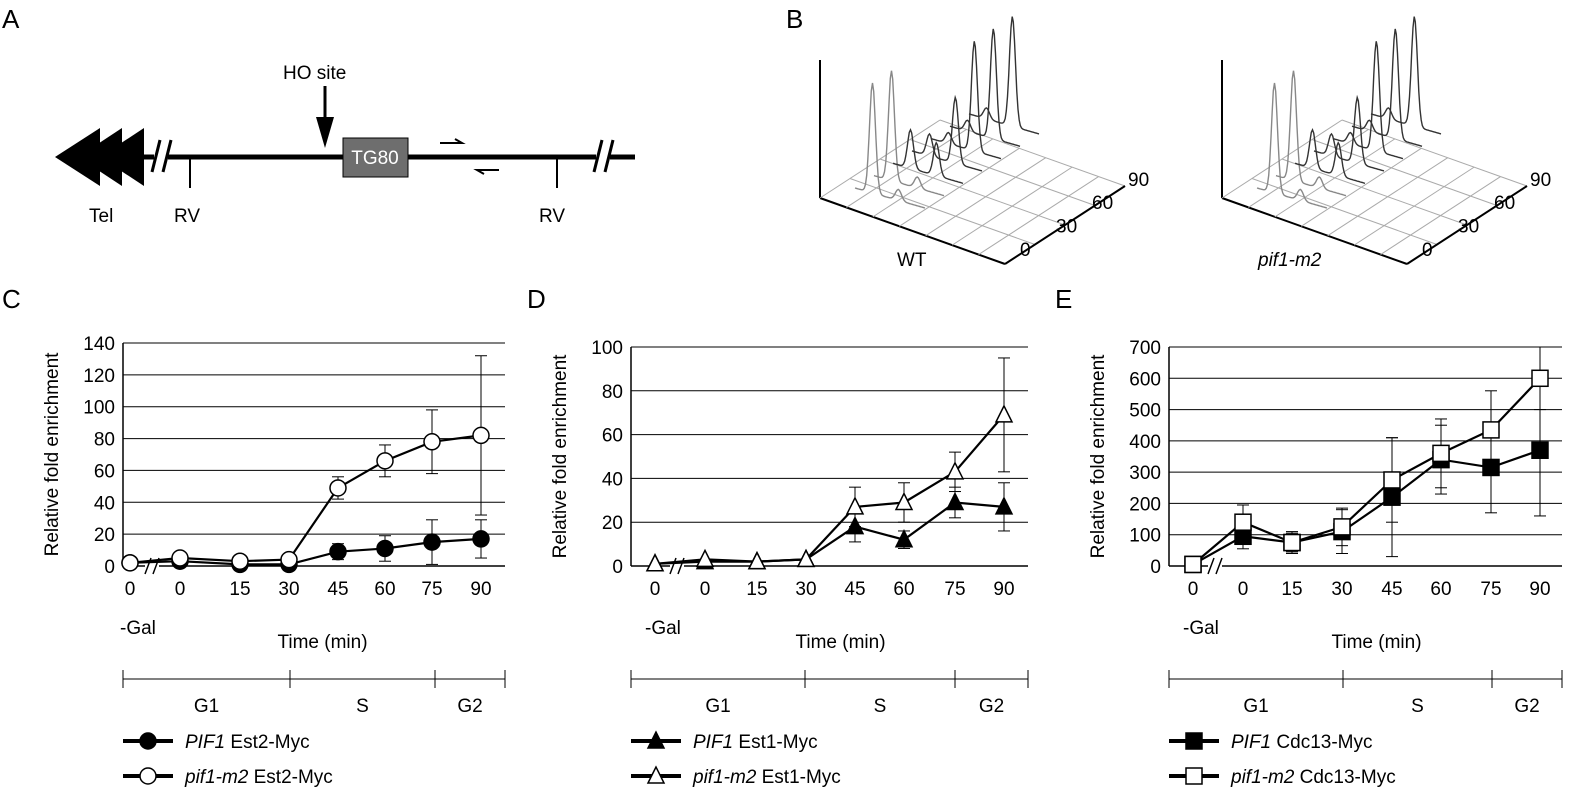 This screenshot has height=800, width=1593. I want to click on y-tick-label: 200, so click(1145, 504).